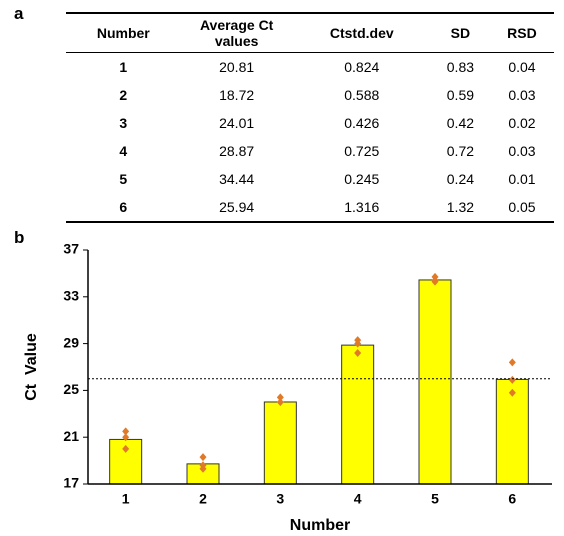 The image size is (564, 536). I want to click on table-cell: 0.59, so click(460, 95).